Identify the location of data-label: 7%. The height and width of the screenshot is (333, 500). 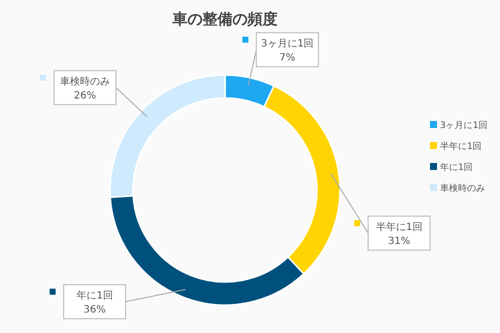
(287, 58).